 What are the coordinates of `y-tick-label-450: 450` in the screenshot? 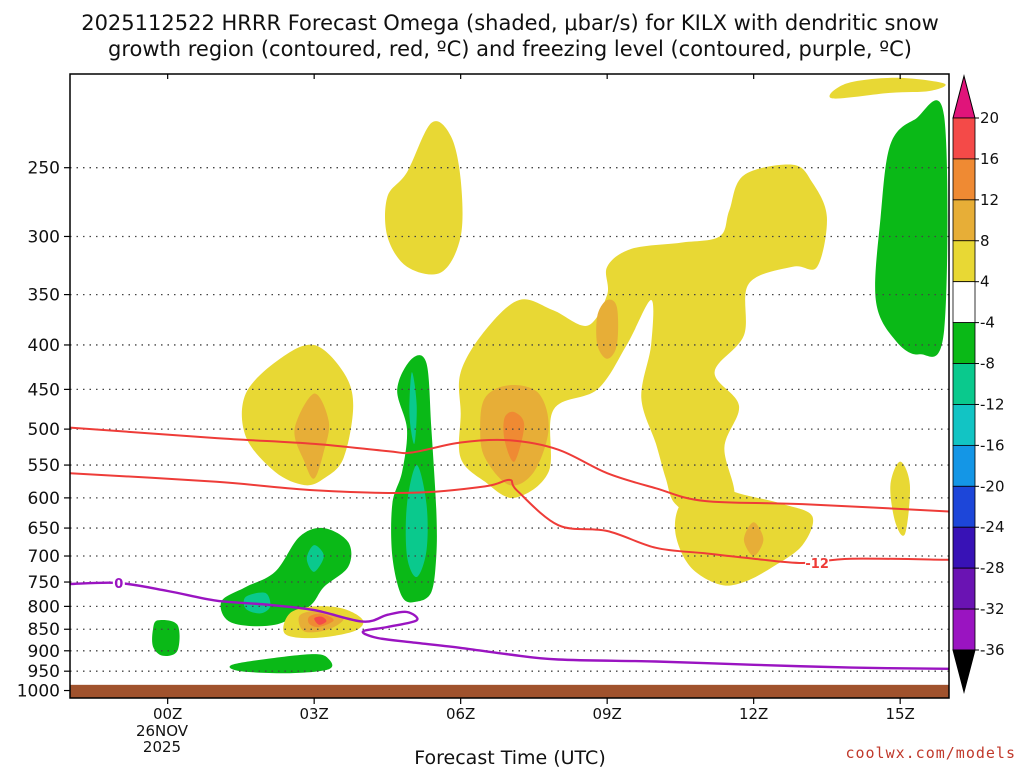 It's located at (44, 390).